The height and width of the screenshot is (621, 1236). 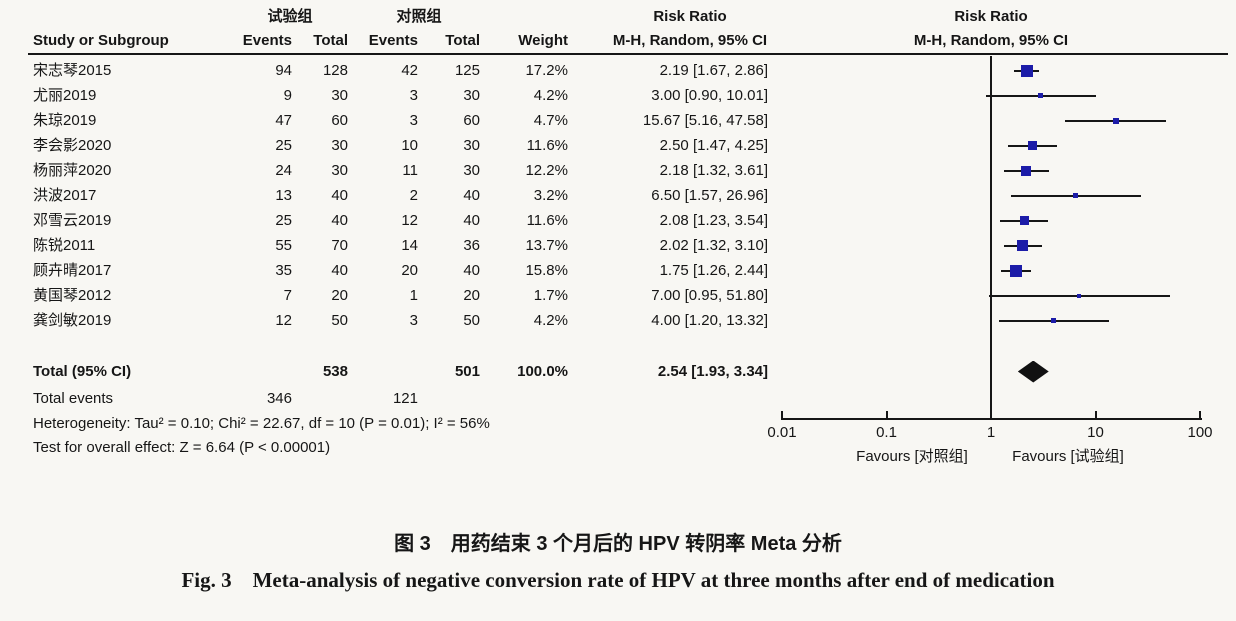 What do you see at coordinates (546, 70) in the screenshot?
I see `study-weight-label: 17.2%` at bounding box center [546, 70].